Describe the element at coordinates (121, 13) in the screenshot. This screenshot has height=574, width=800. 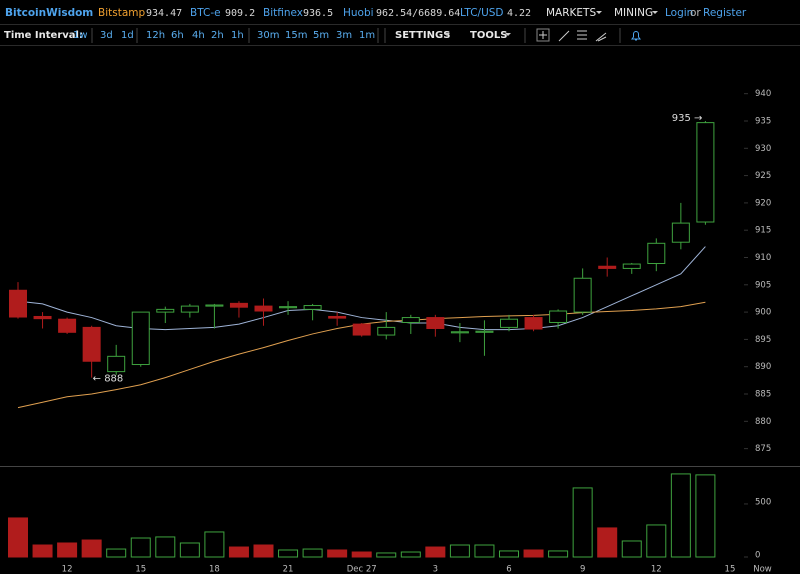
I see `ticker-name: Bitstamp` at that location.